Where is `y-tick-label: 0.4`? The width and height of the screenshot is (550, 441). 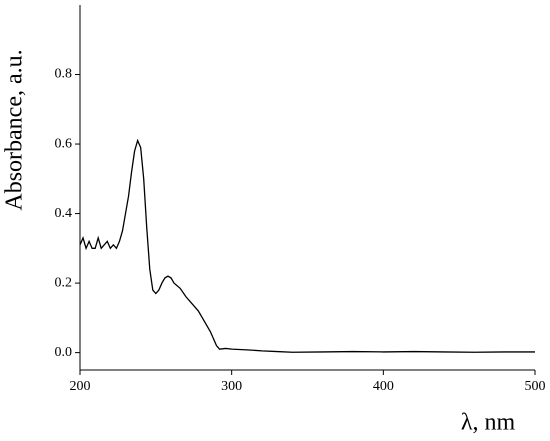 y-tick-label: 0.4 is located at coordinates (64, 213).